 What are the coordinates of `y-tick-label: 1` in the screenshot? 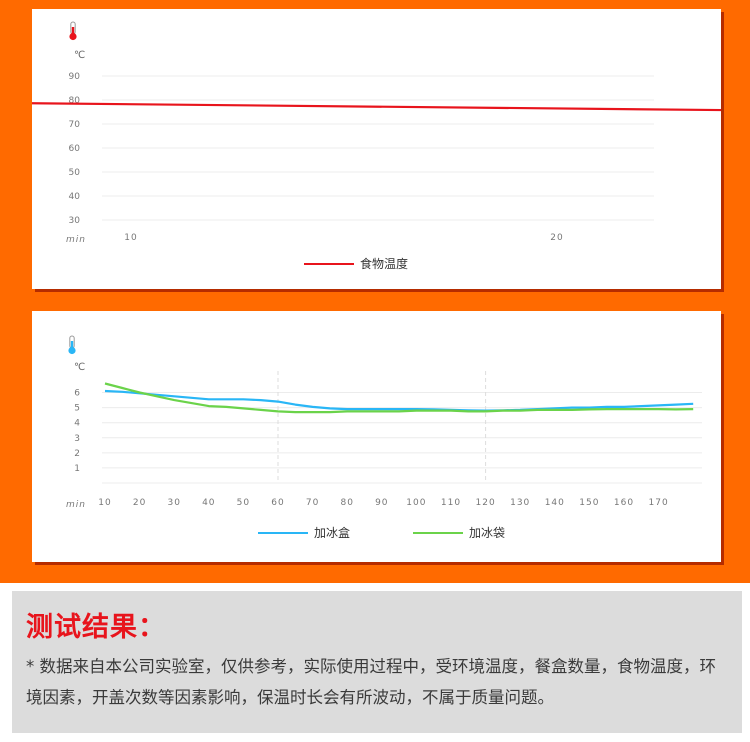 It's located at (77, 469).